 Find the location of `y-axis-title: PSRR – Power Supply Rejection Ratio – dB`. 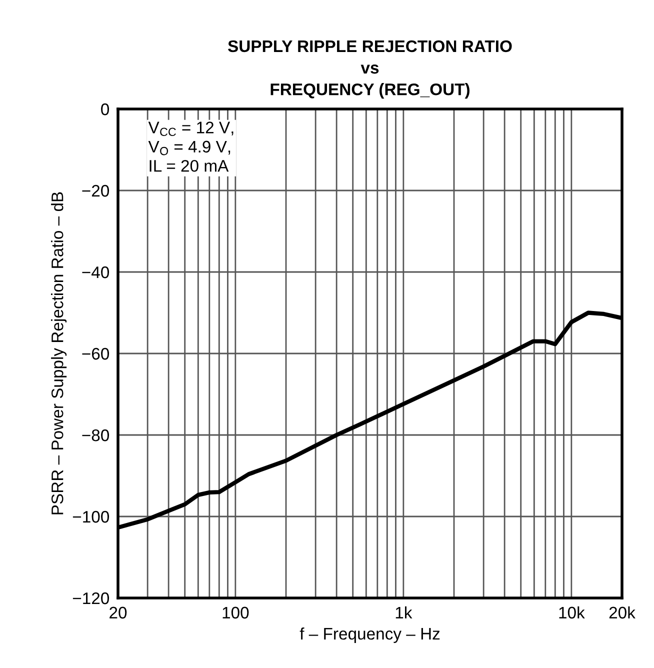

y-axis-title: PSRR – Power Supply Rejection Ratio – dB is located at coordinates (59, 353).